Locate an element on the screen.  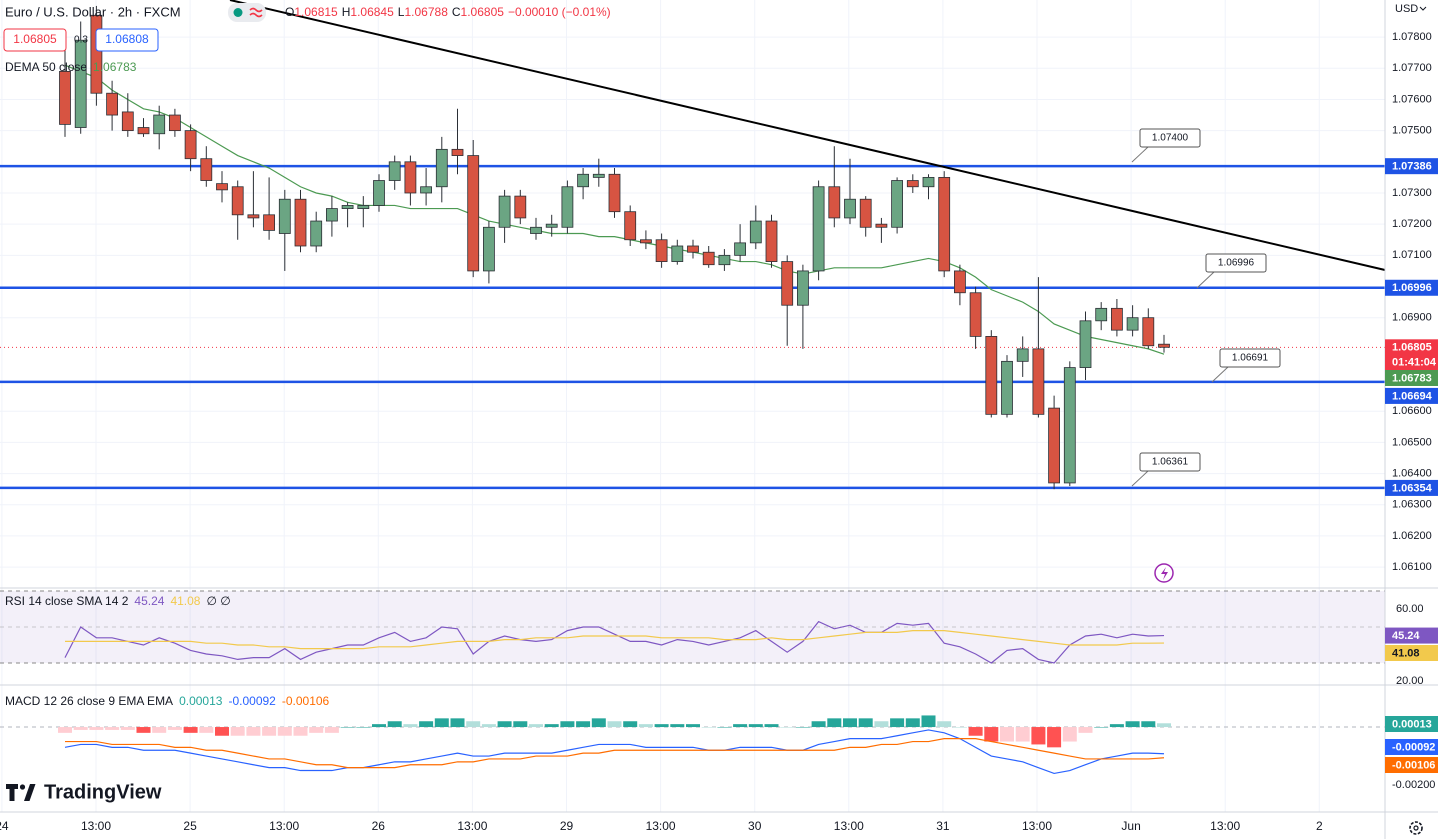
legend-value: 1.06788 is located at coordinates (426, 12).